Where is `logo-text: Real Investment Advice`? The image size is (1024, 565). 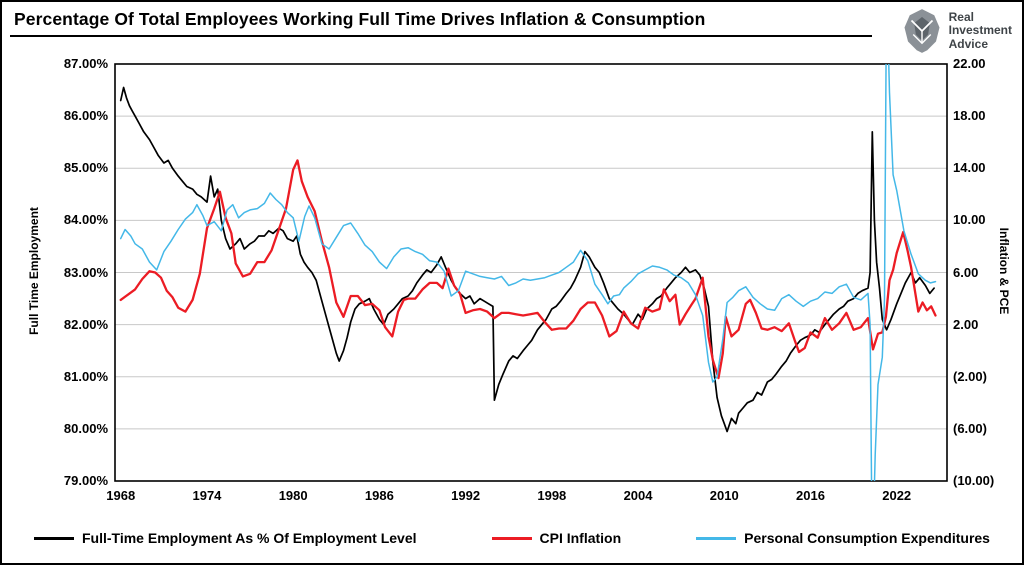
logo-text: Real Investment Advice is located at coordinates (980, 29).